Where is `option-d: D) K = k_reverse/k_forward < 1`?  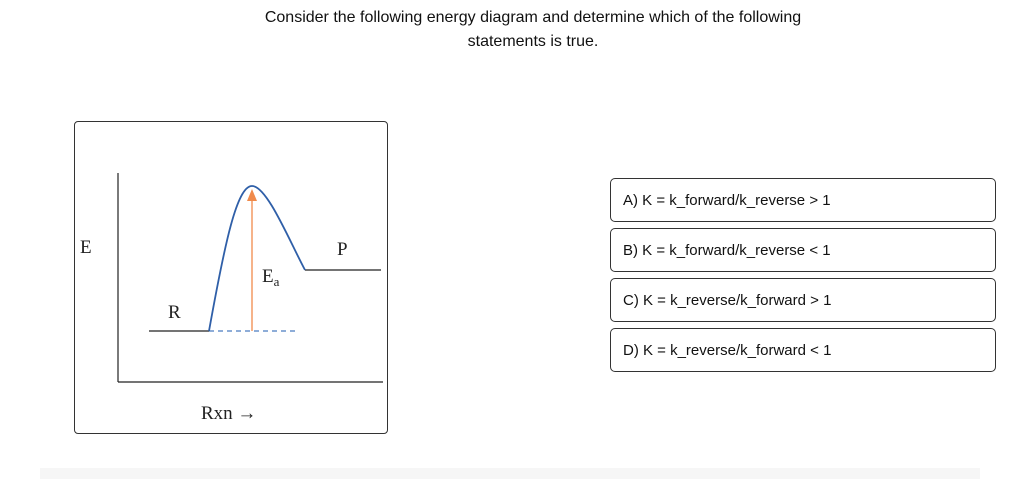 option-d: D) K = k_reverse/k_forward < 1 is located at coordinates (803, 350).